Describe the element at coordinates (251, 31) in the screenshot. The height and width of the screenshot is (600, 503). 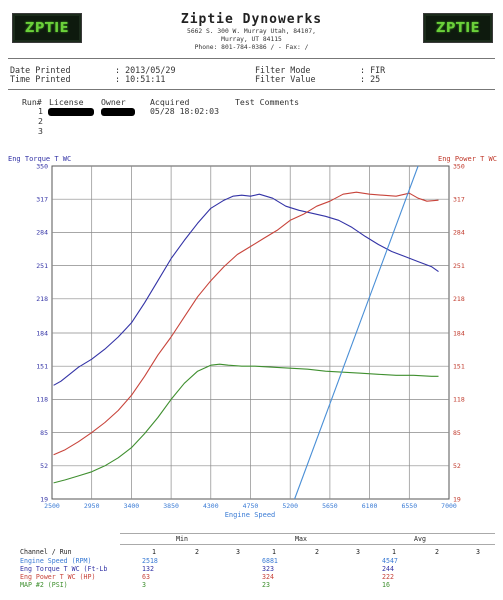
I see `address-line-1: 5662 S. 300 W. Murray Utah, 84107,` at that location.